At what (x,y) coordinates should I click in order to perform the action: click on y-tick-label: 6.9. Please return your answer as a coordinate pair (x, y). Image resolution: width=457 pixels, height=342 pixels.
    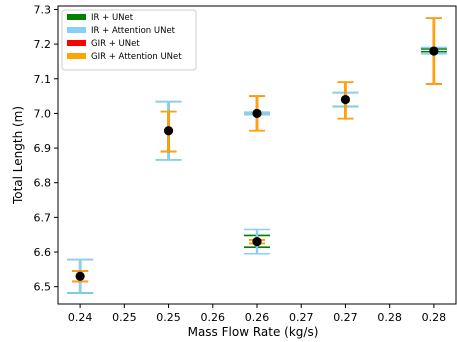
    Looking at the image, I should click on (43, 148).